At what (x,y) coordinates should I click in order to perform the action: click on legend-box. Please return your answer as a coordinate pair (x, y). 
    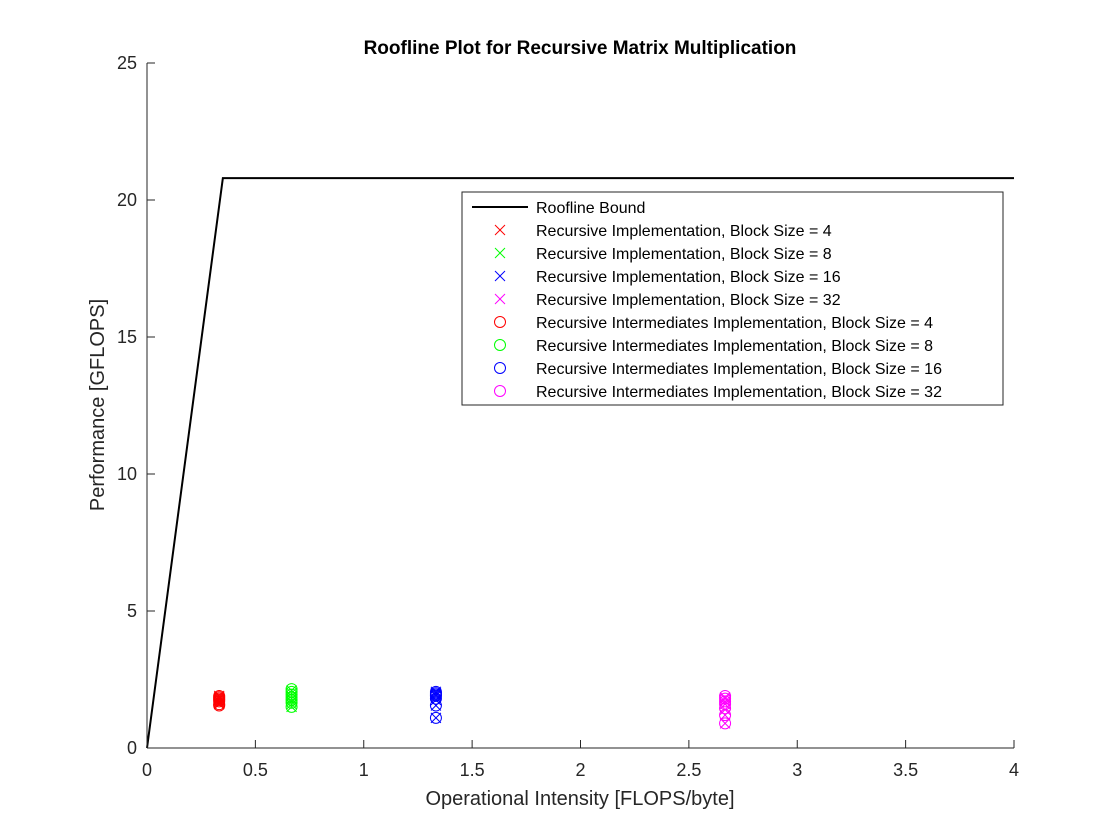
    Looking at the image, I should click on (732, 298).